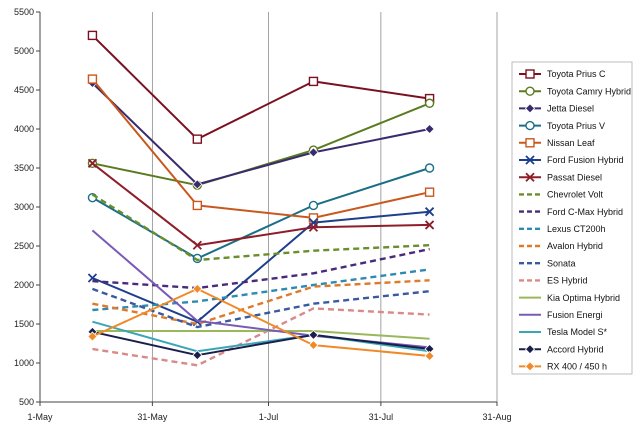 This screenshot has height=435, width=640. I want to click on y-tick-label: 3500, so click(24, 168).